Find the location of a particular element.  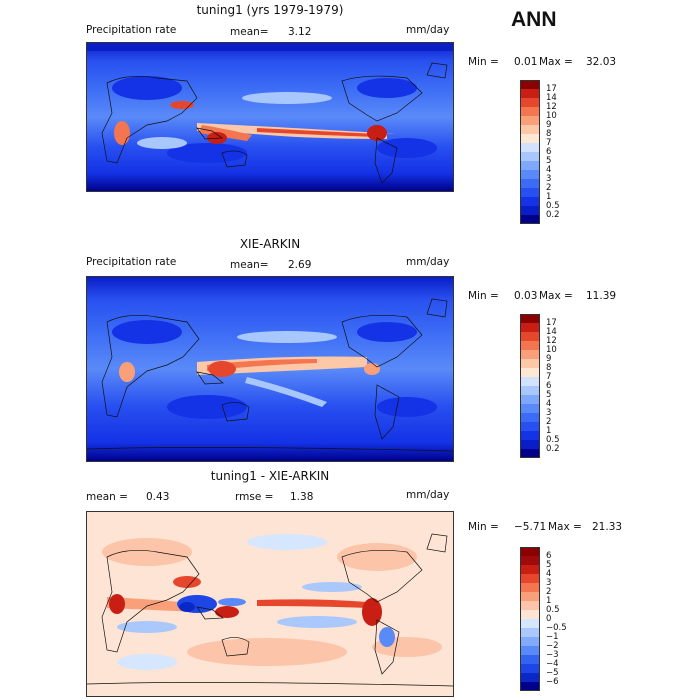

panel-3-mean-value: 0.43 is located at coordinates (158, 497).